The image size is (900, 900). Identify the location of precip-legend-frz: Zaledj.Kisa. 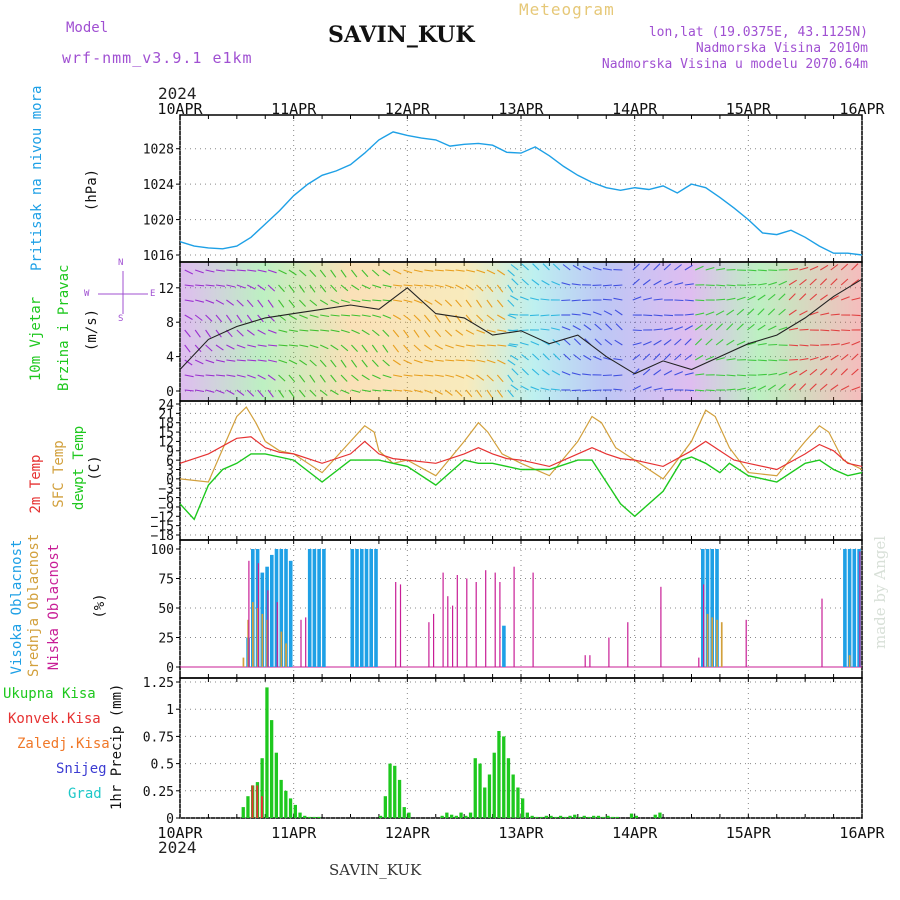
(63, 744).